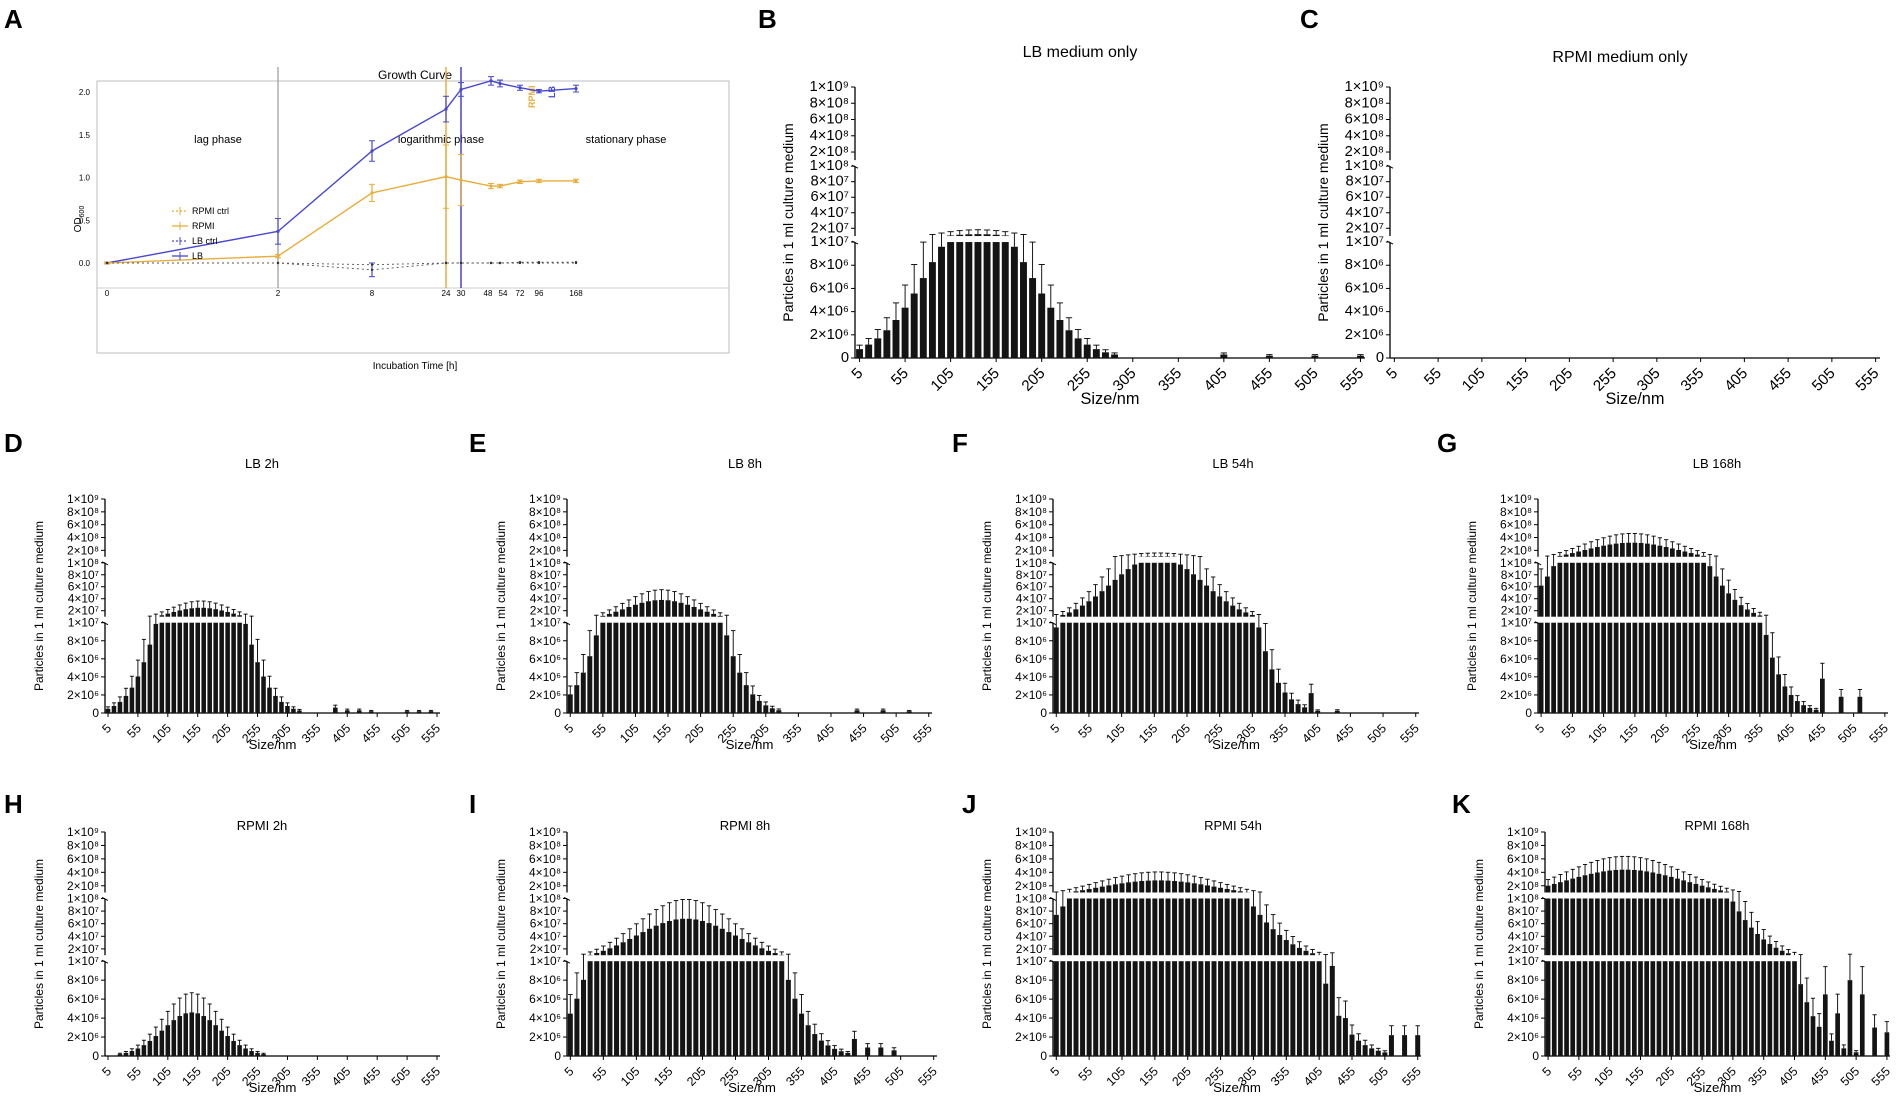 The image size is (1901, 1115). I want to click on hist-ytick-label: 4×10⁸, so click(83, 872).